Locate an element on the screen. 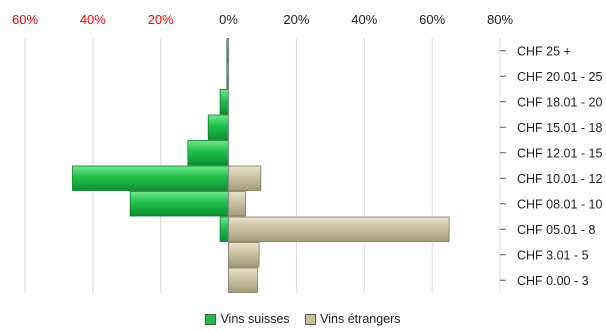 The image size is (606, 331). y-tick-label: CHF 25 + is located at coordinates (544, 51).